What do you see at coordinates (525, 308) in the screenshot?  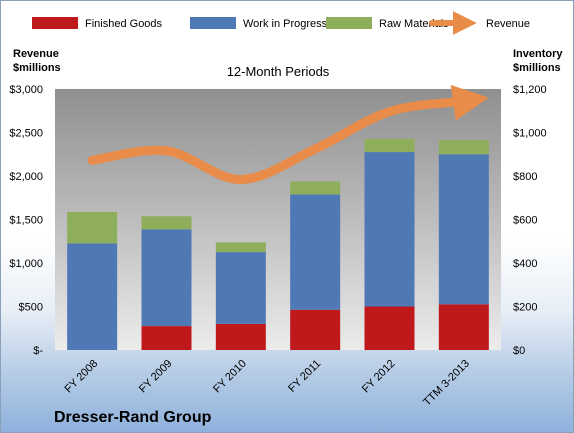 I see `right-tick-label: $200` at bounding box center [525, 308].